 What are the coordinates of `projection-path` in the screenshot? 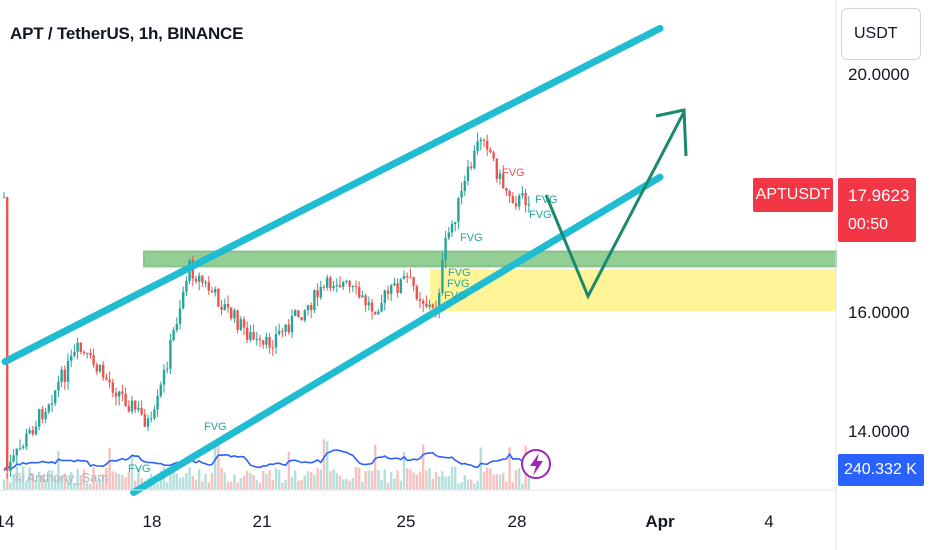 It's located at (615, 205).